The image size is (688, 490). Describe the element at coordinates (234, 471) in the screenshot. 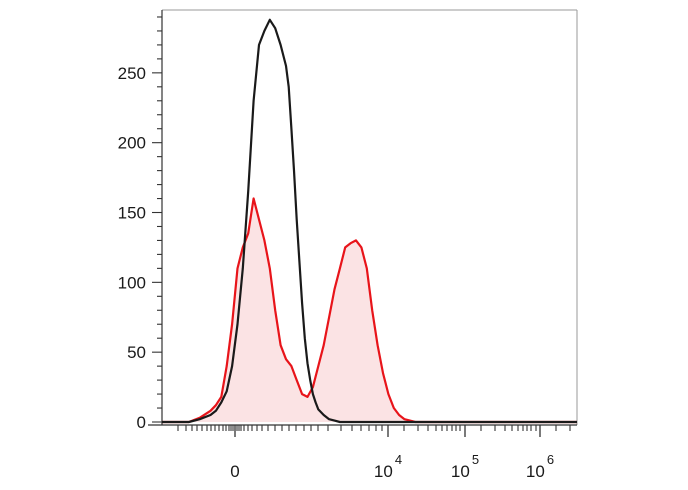

I see `x-tick-label: 0` at that location.